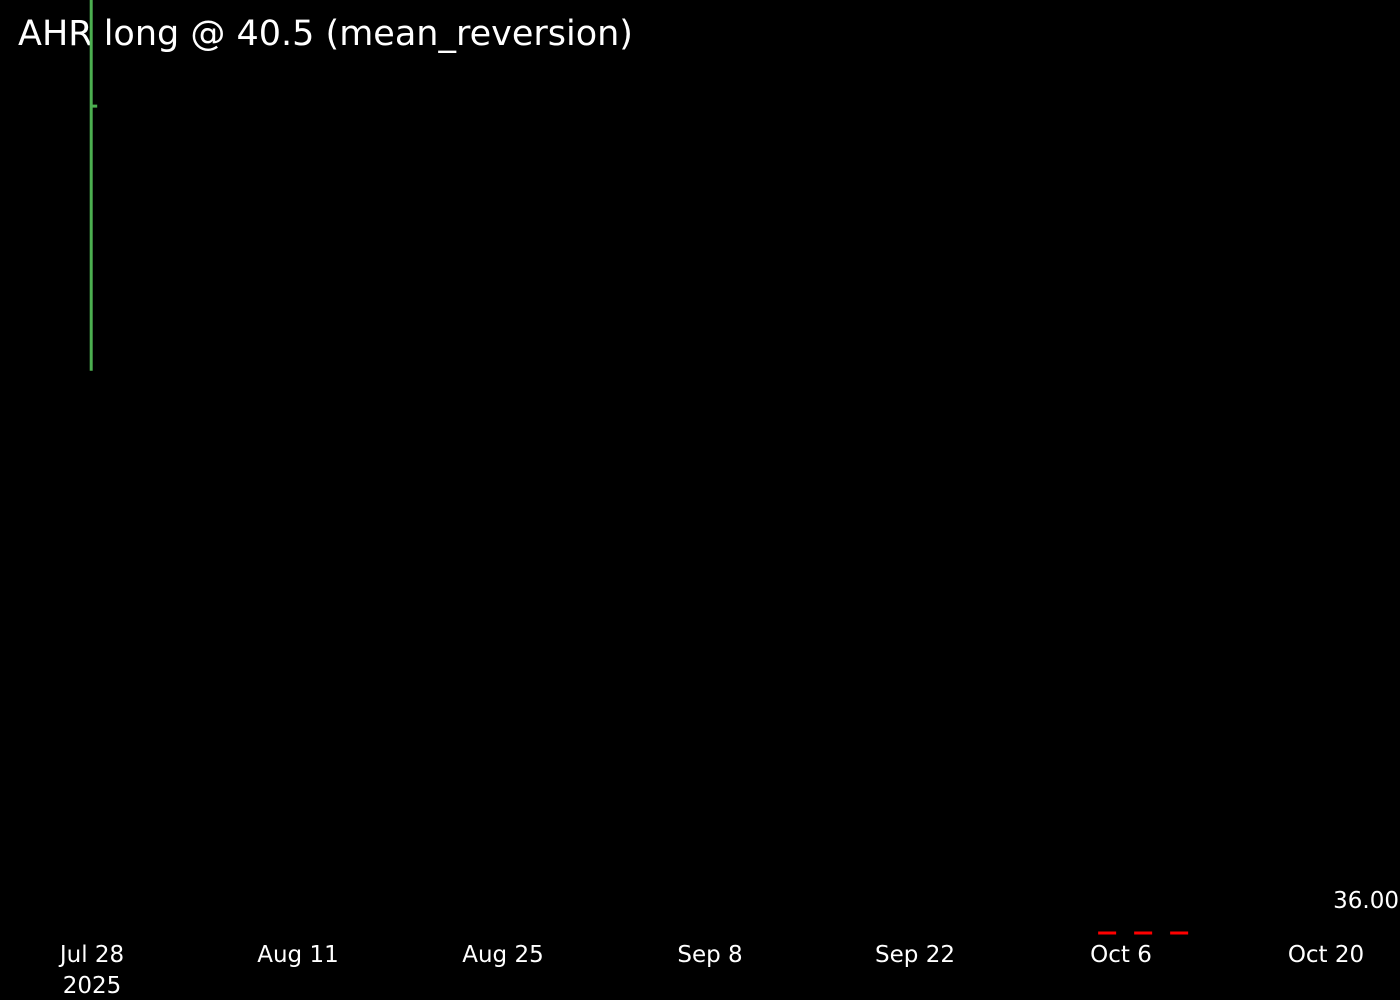 Image resolution: width=1400 pixels, height=1000 pixels. I want to click on y-axis: 36.0037.0038.0039.0040.0041.0042.0043.00, so click(1366, 901).